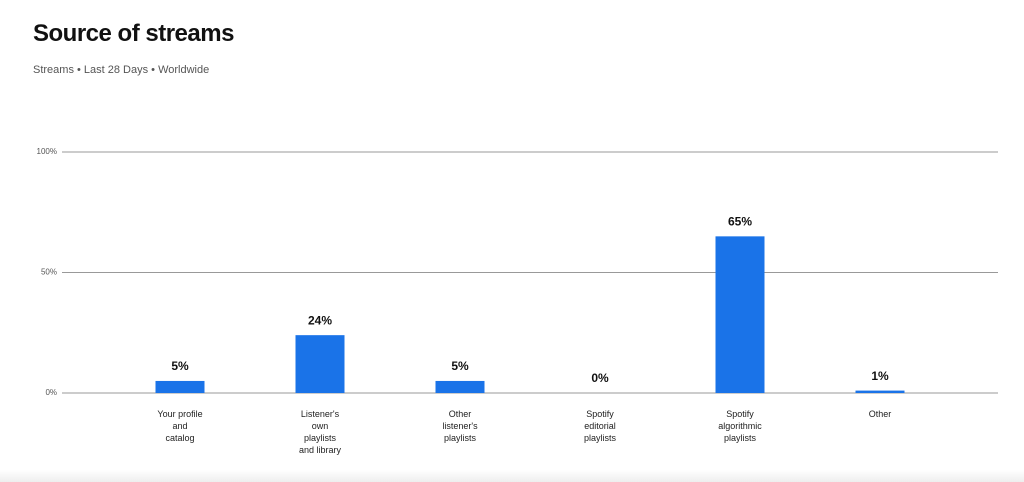  I want to click on x-tick-label: Other, so click(880, 414).